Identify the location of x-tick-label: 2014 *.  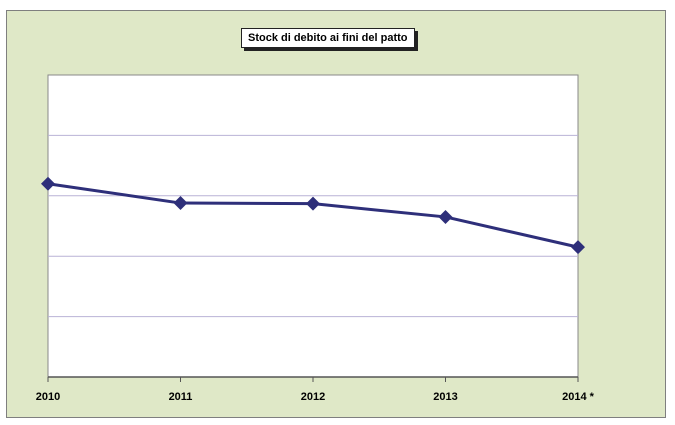
(578, 397).